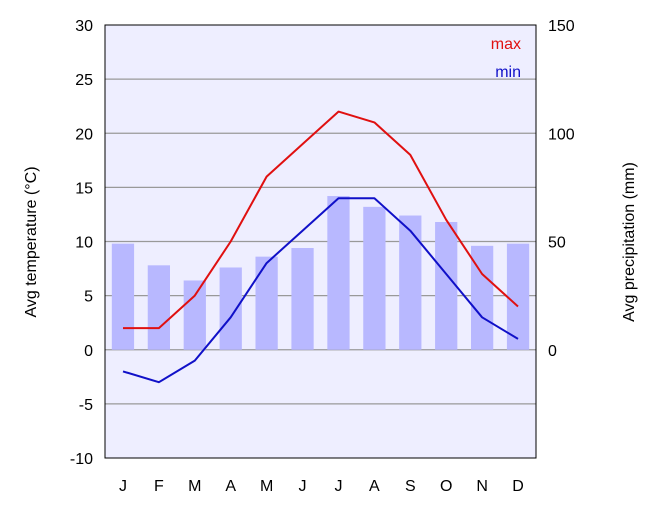 The image size is (655, 512). Describe the element at coordinates (88, 297) in the screenshot. I see `y-tick-label: 5` at that location.